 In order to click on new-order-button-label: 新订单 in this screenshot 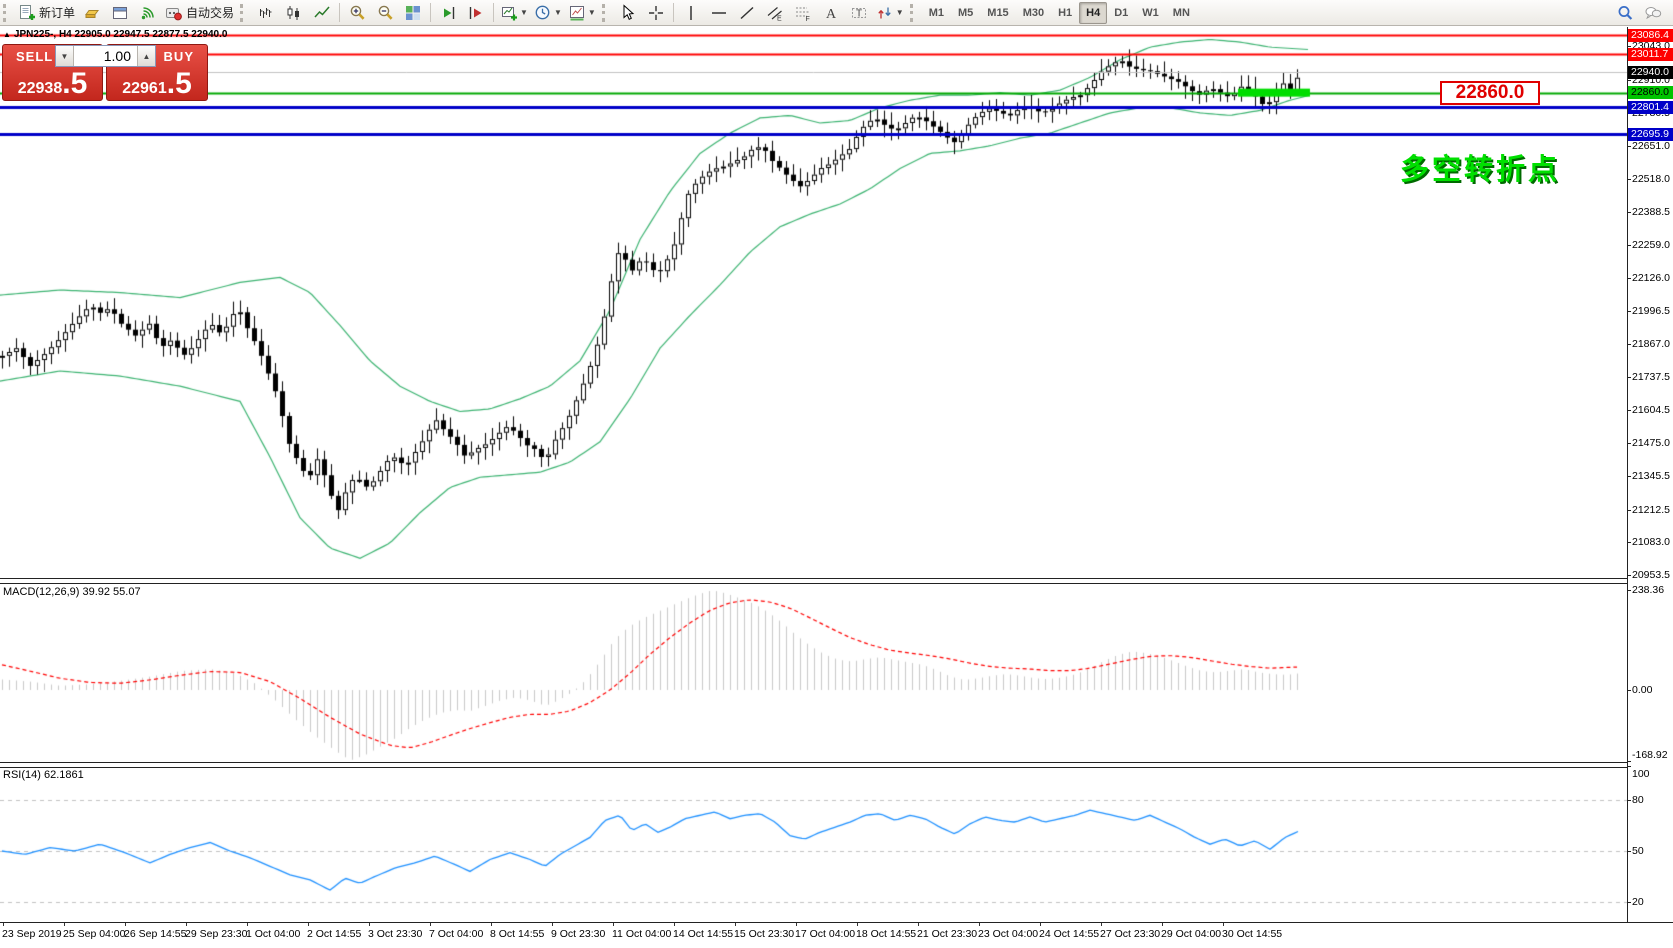, I will do `click(57, 13)`.